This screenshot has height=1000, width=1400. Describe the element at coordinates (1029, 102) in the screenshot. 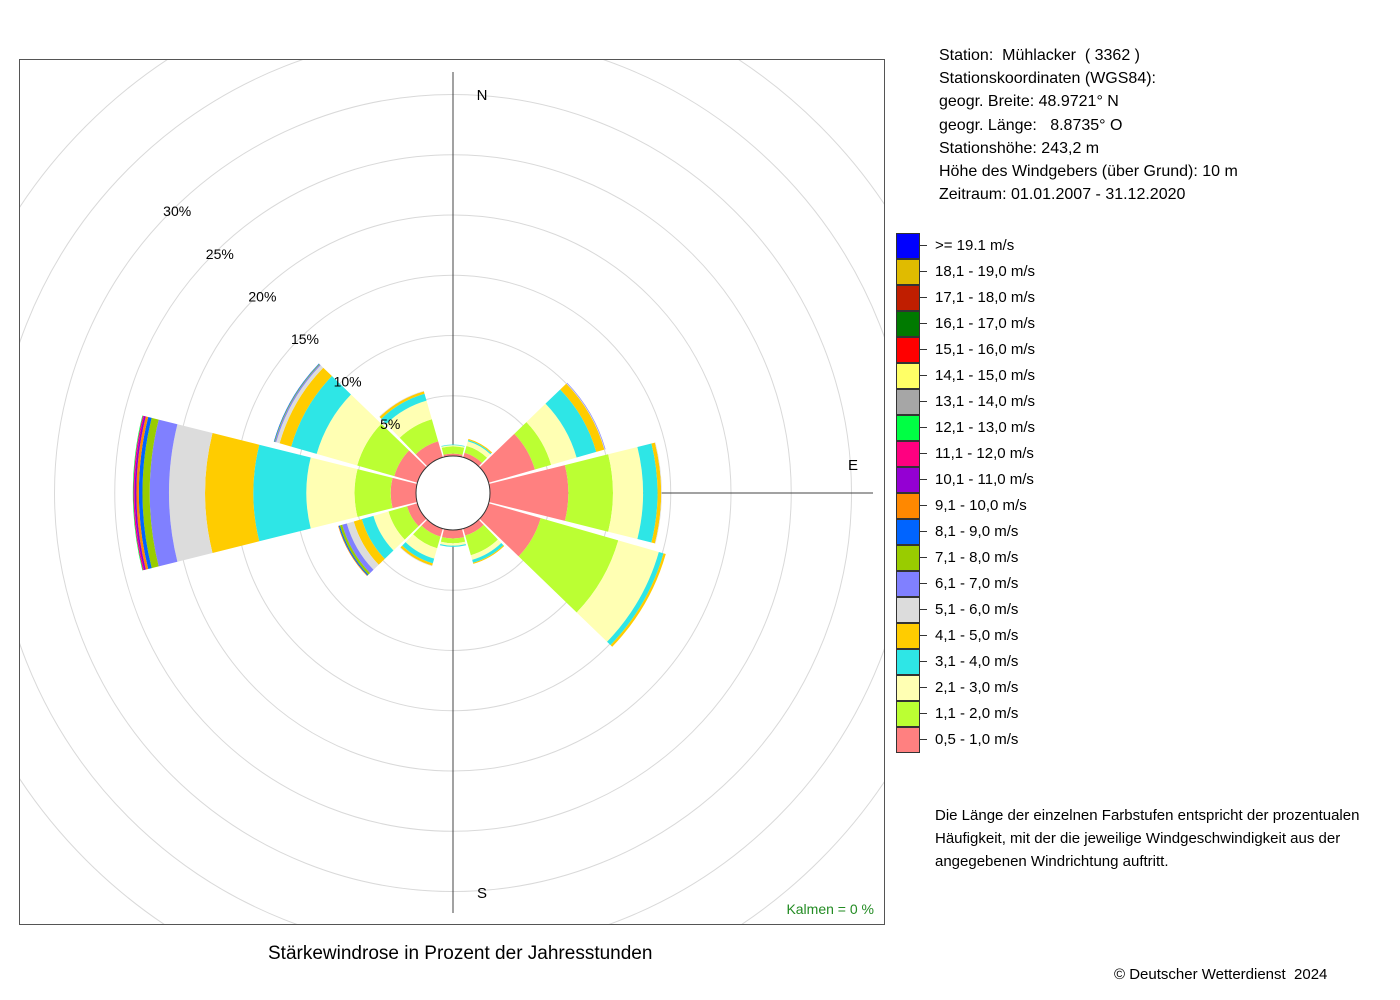

I see `latitude-text: geogr. Breite: 48.9721° N` at that location.